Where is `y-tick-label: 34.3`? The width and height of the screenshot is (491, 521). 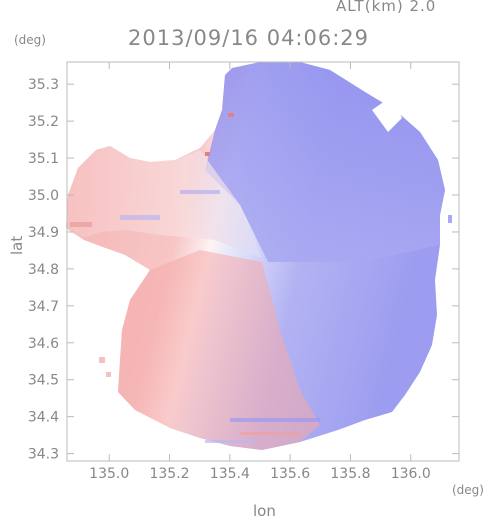
y-tick-label: 34.3 is located at coordinates (43, 455).